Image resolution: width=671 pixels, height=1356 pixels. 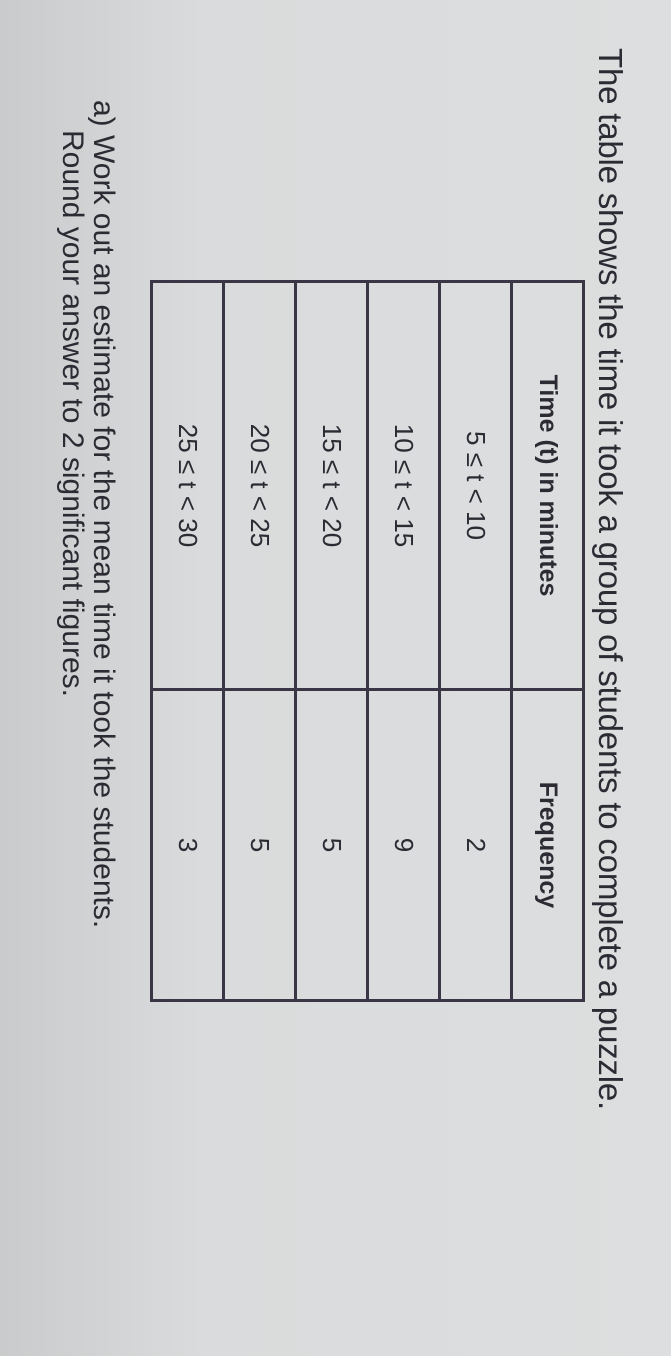 What do you see at coordinates (403, 845) in the screenshot?
I see `frequency-cell: 9` at bounding box center [403, 845].